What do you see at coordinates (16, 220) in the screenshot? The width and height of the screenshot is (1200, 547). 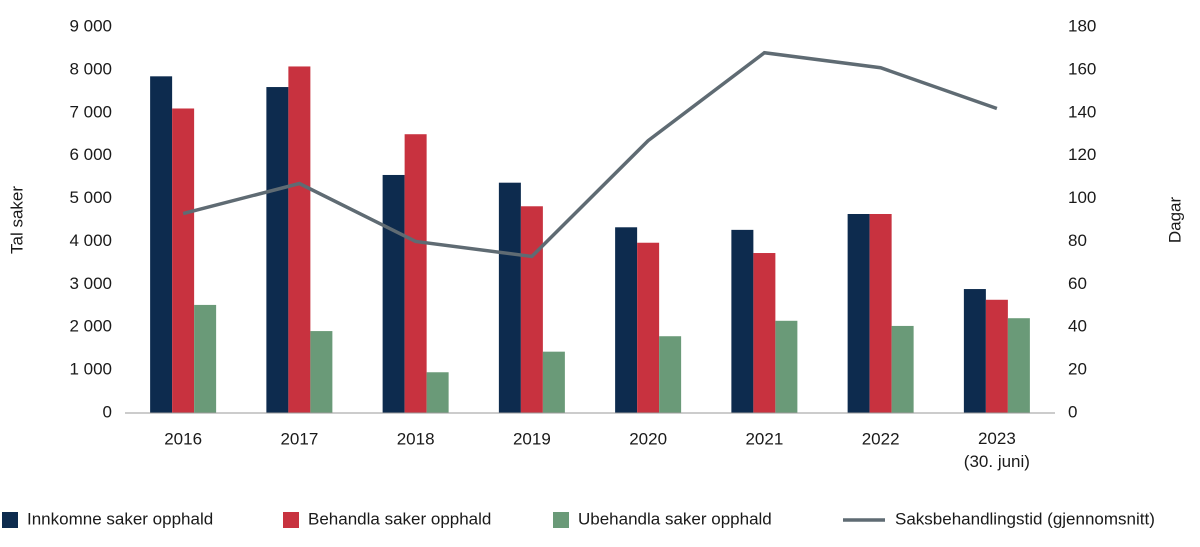 I see `y-axis-label: Tal saker` at bounding box center [16, 220].